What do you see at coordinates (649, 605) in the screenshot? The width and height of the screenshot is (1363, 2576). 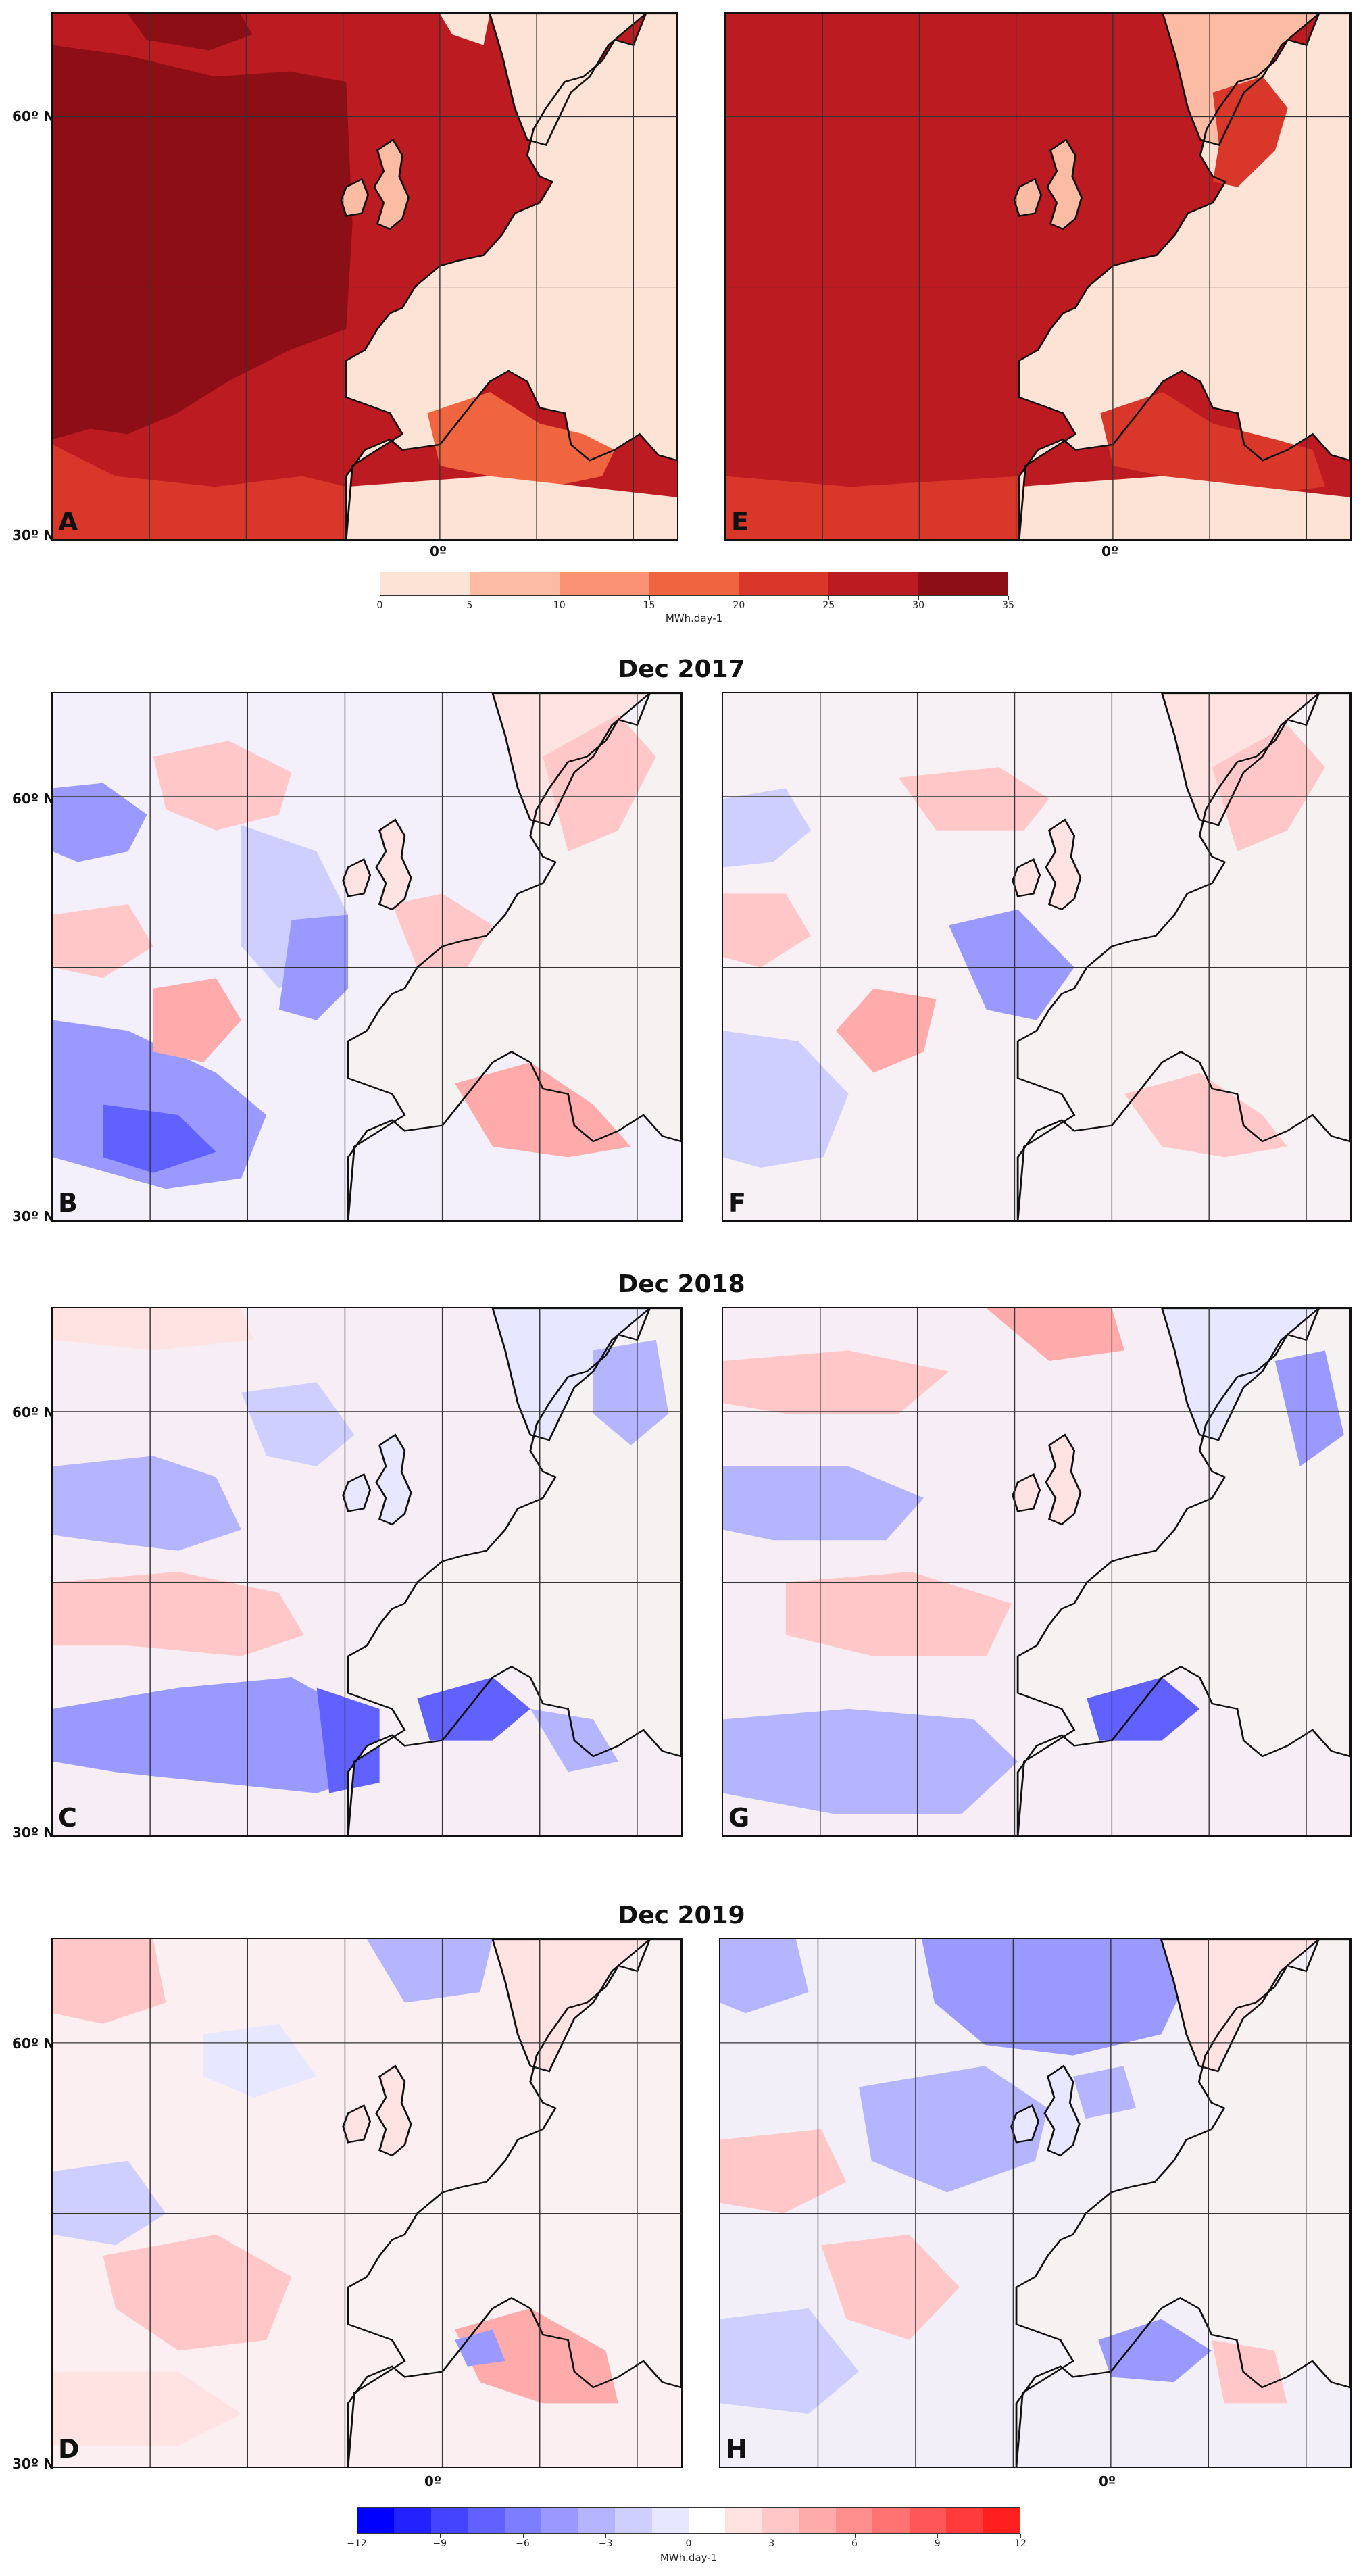 I see `colorbar-absolute-tick-label: 15` at bounding box center [649, 605].